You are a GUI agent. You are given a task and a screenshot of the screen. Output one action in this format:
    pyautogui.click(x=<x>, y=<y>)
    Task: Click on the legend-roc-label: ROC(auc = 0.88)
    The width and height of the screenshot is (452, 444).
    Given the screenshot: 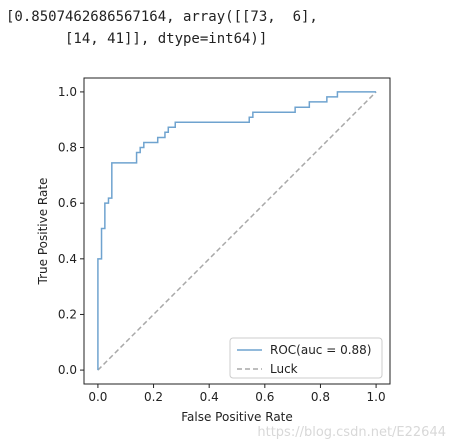 What is the action you would take?
    pyautogui.click(x=320, y=350)
    